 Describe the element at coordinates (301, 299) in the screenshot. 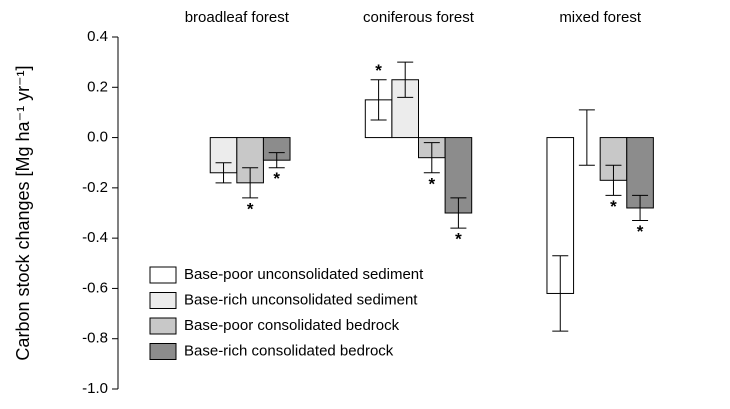

I see `legend-label: Base-rich unconsolidated sediment` at that location.